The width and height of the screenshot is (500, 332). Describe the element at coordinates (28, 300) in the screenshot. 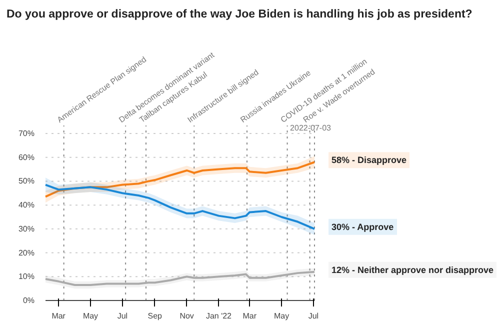

I see `y-tick-label: 0%` at that location.